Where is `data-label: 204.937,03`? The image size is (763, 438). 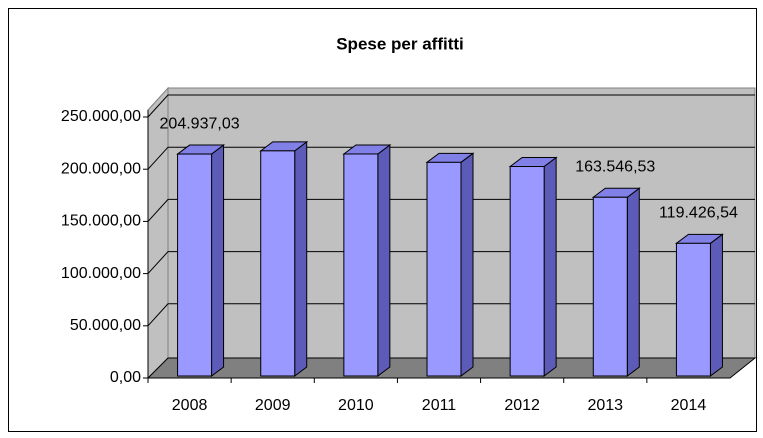
data-label: 204.937,03 is located at coordinates (200, 123).